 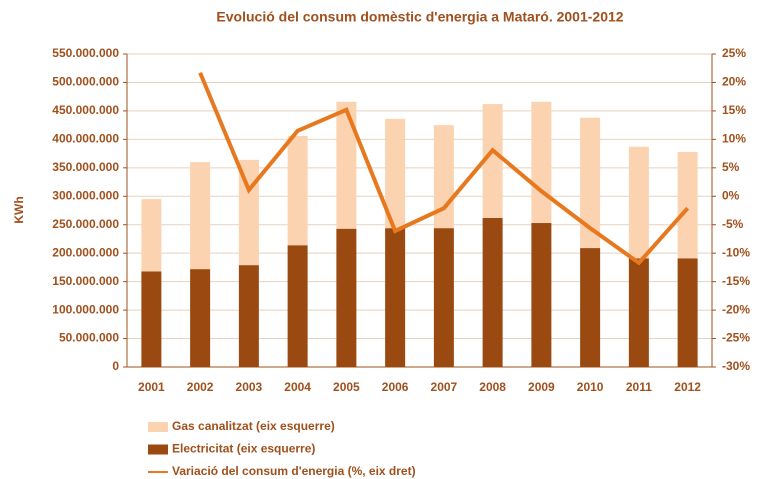 What do you see at coordinates (200, 387) in the screenshot?
I see `x-tick-label: 2002` at bounding box center [200, 387].